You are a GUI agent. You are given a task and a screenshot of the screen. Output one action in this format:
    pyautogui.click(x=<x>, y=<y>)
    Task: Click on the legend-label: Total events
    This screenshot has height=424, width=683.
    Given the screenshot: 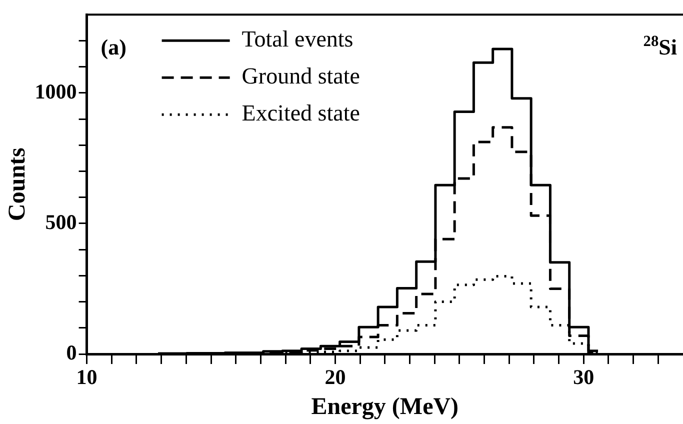 What is the action you would take?
    pyautogui.click(x=298, y=39)
    